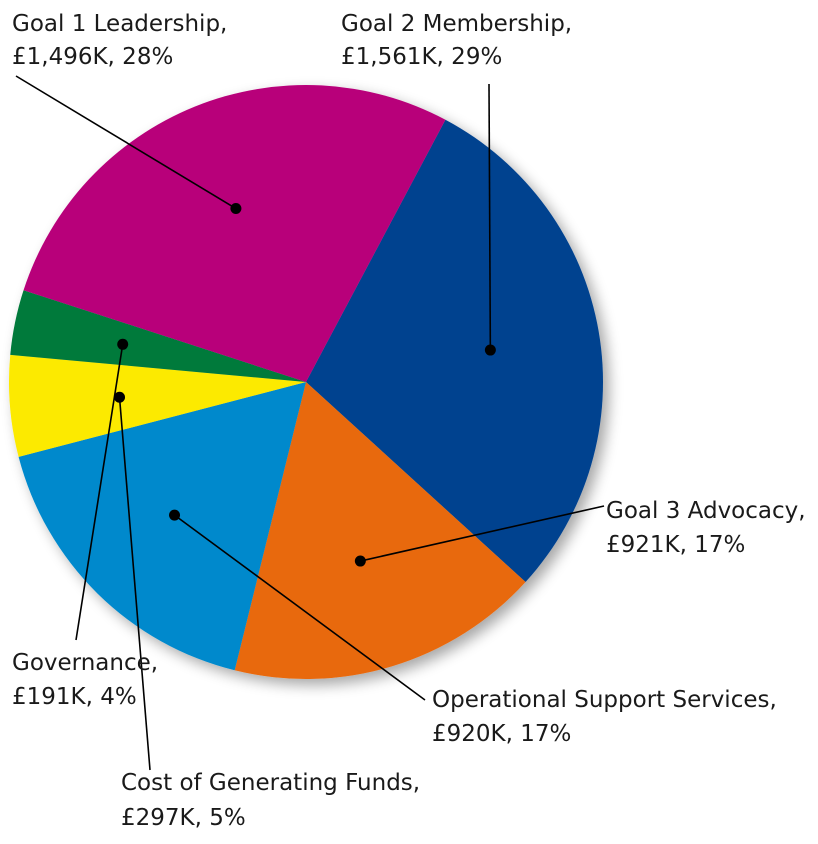 The height and width of the screenshot is (844, 818). I want to click on slice-operational-support-services, so click(162, 526).